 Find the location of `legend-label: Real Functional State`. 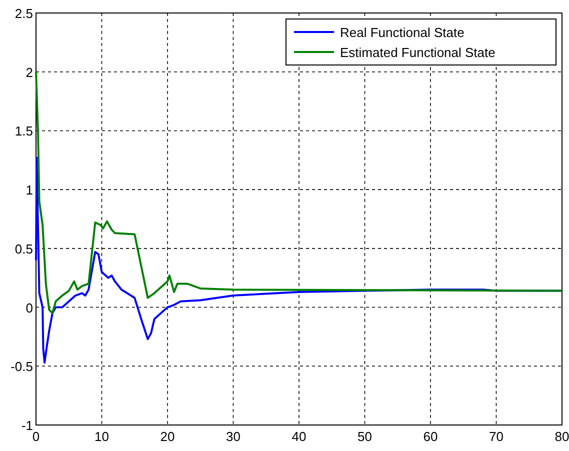

legend-label: Real Functional State is located at coordinates (402, 32).